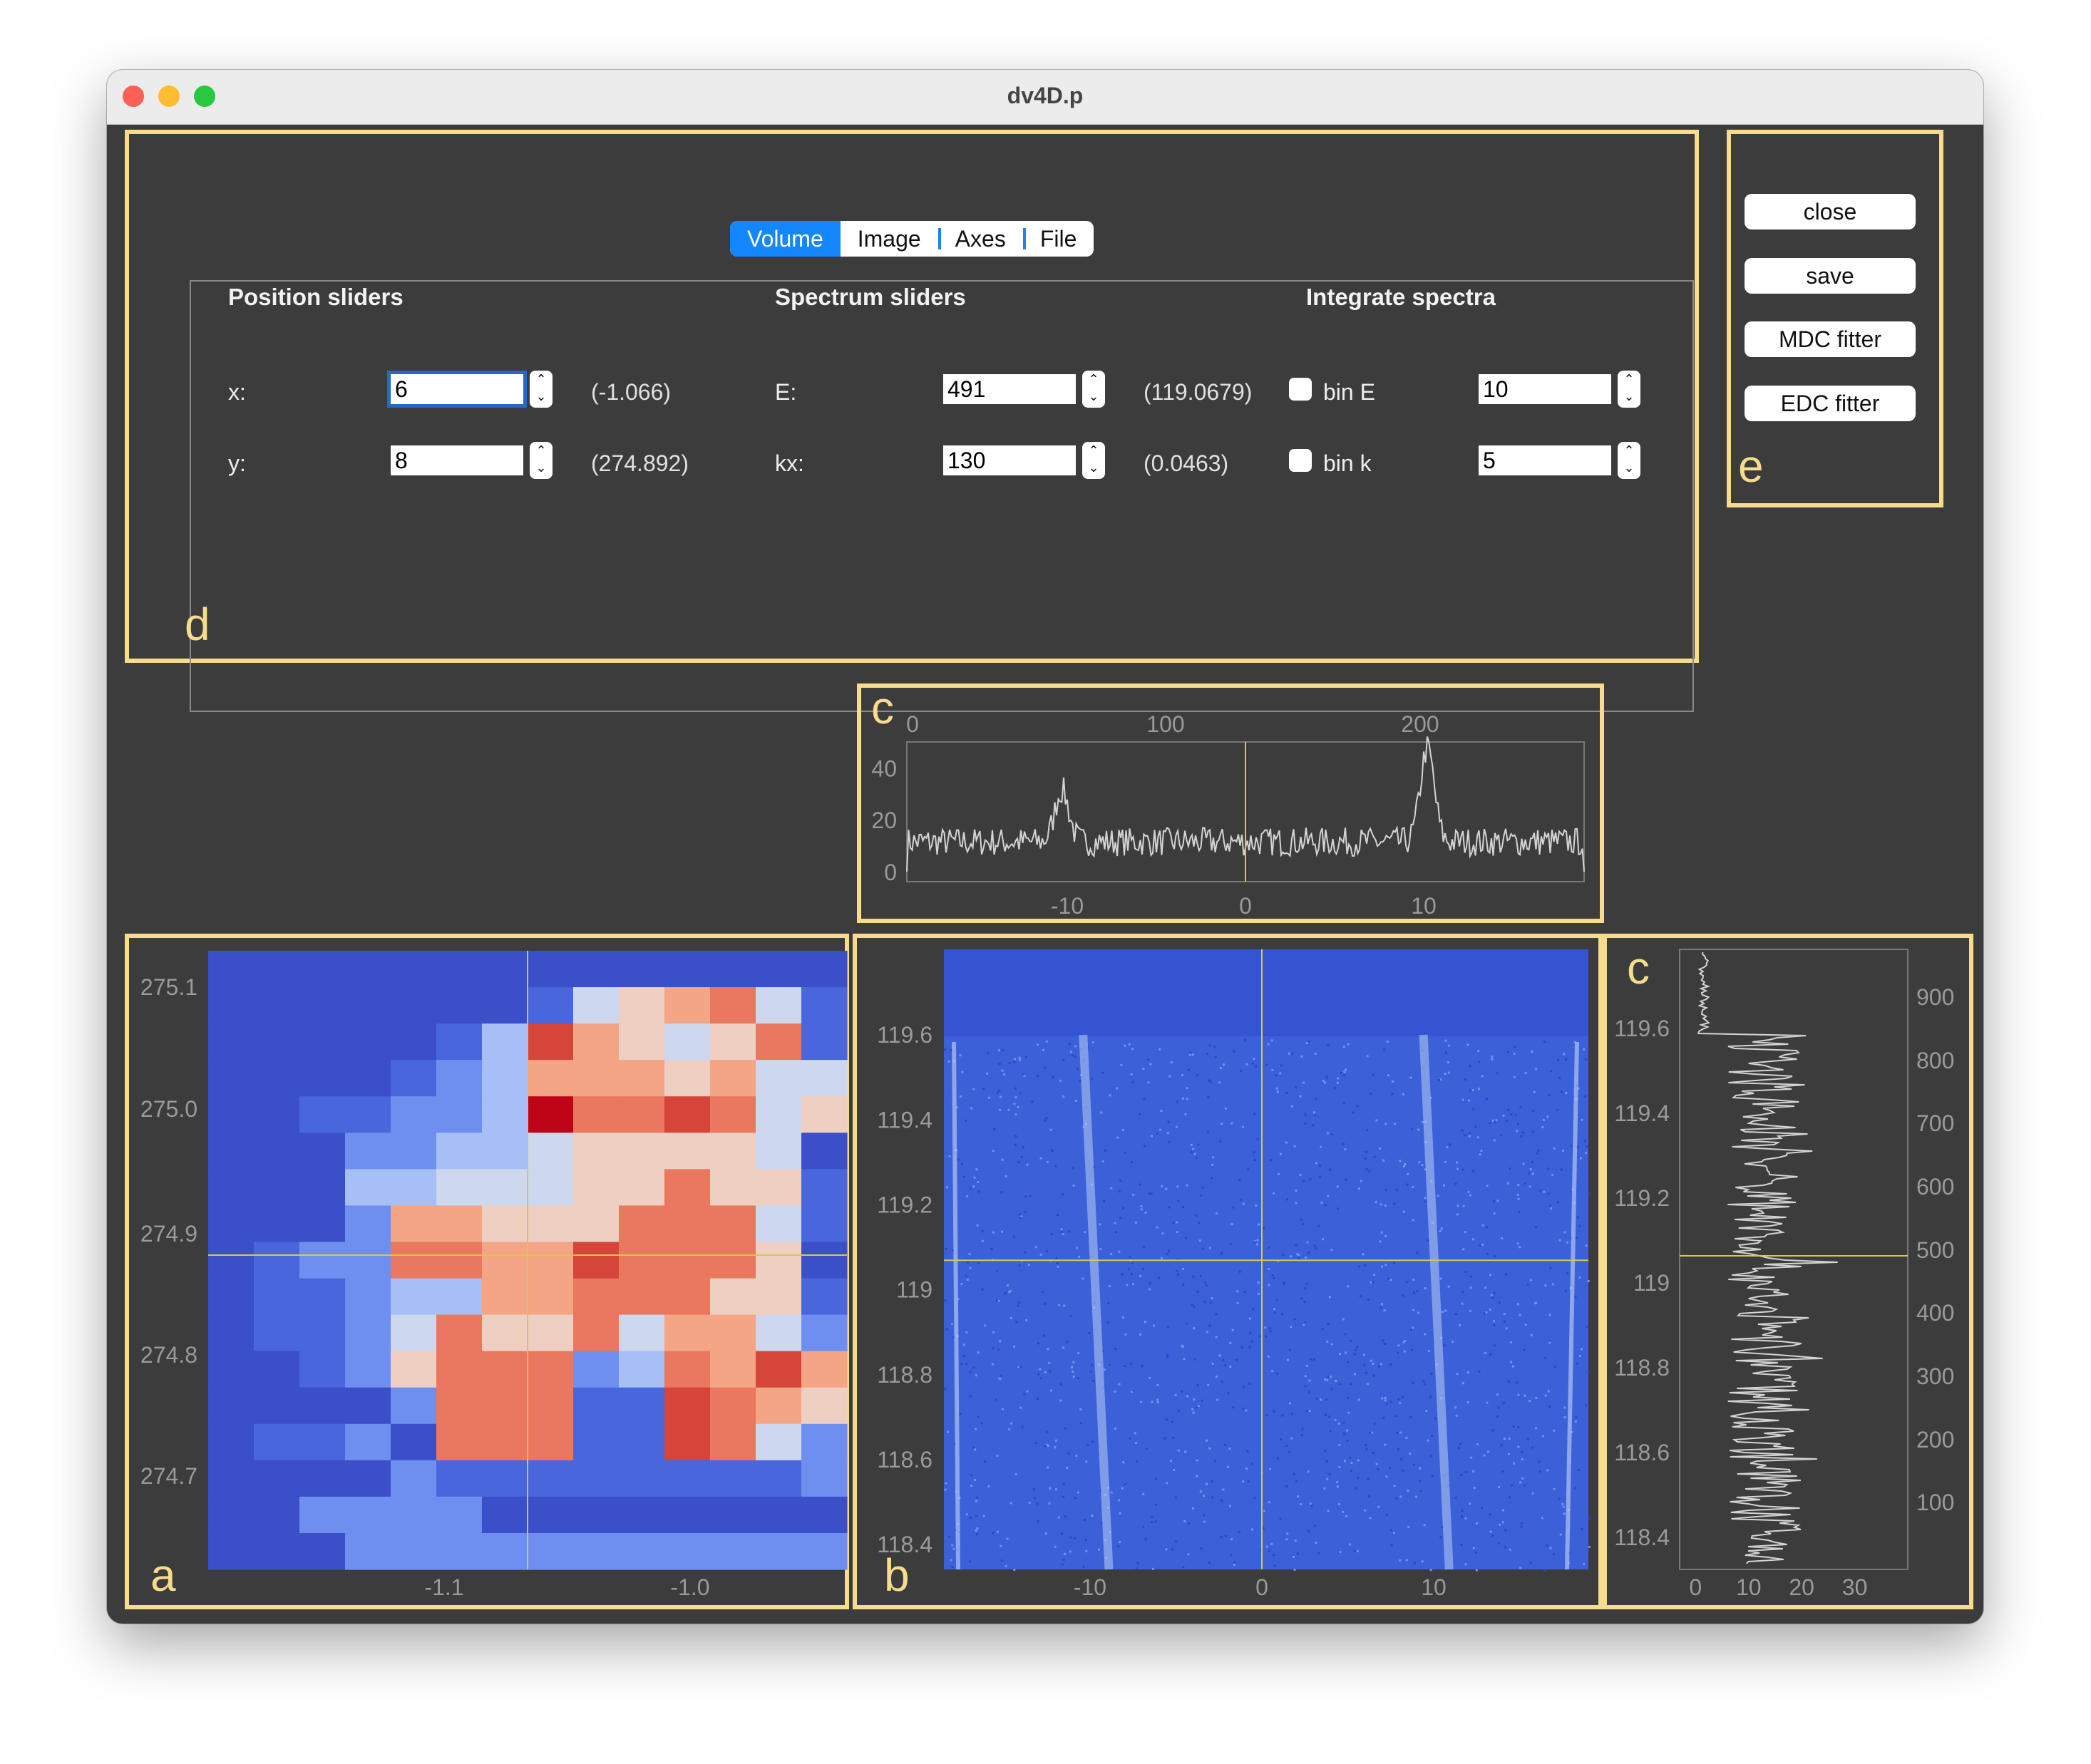 This screenshot has height=1764, width=2091. Describe the element at coordinates (1300, 461) in the screenshot. I see `bin-k-checkbox` at that location.